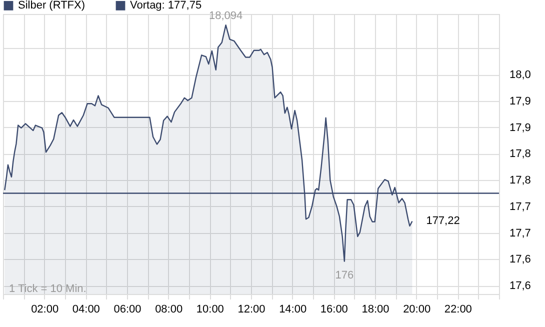 The height and width of the screenshot is (327, 545). I want to click on x-tick-label: 10:00, so click(210, 310).